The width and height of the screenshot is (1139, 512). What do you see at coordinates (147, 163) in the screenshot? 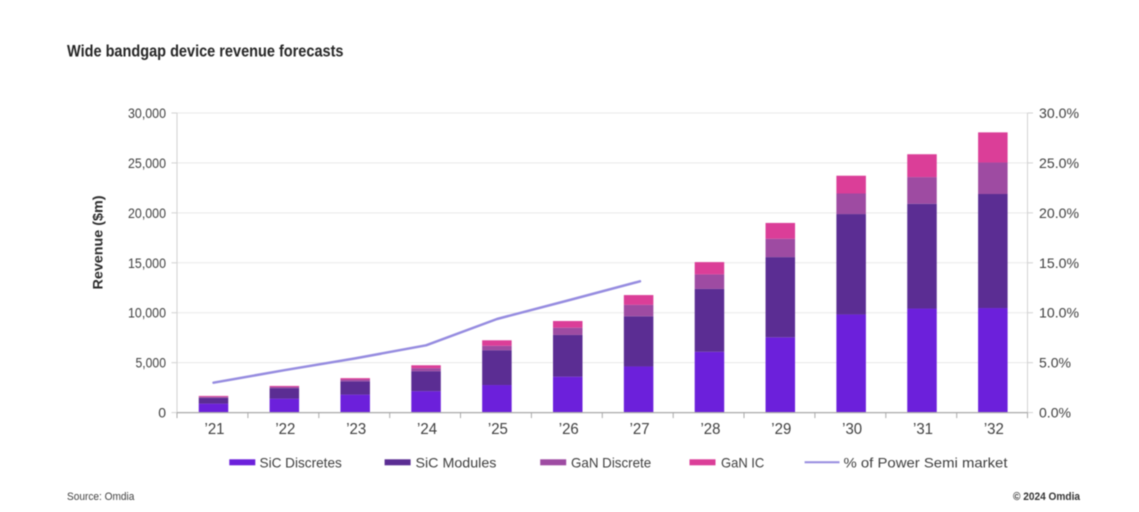
I see `svg-text: 25,000` at bounding box center [147, 163].